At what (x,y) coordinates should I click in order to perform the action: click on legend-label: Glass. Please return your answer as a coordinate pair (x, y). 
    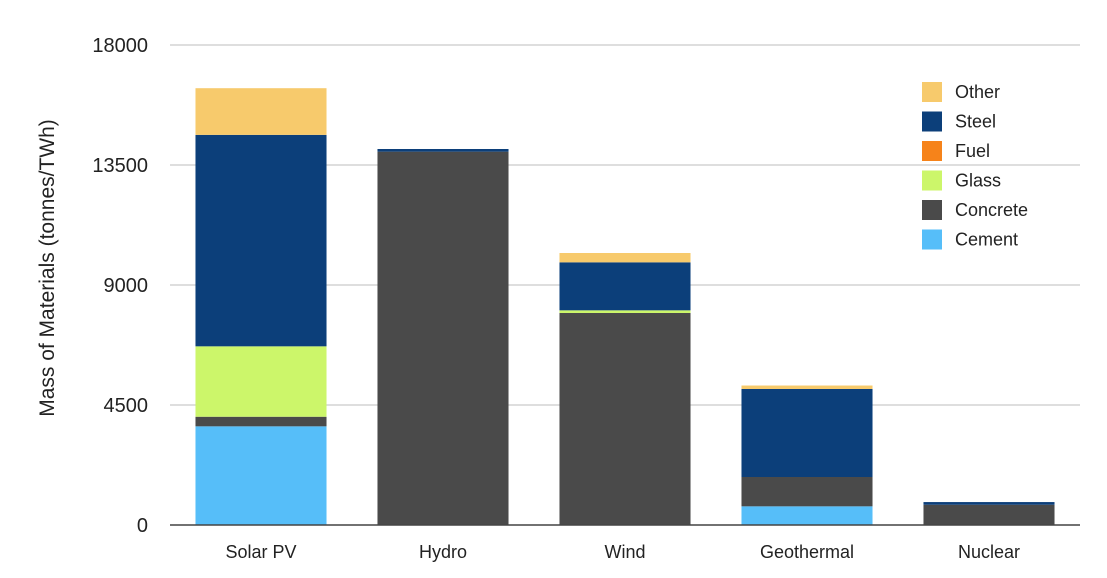
    Looking at the image, I should click on (978, 181).